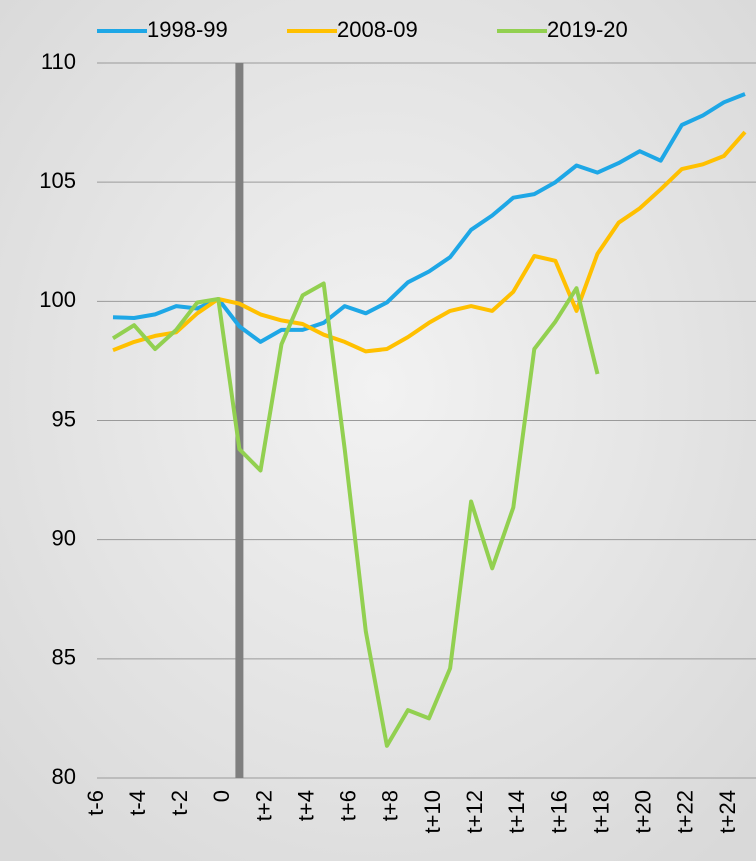  Describe the element at coordinates (64, 657) in the screenshot. I see `y-tick-label: 85` at that location.